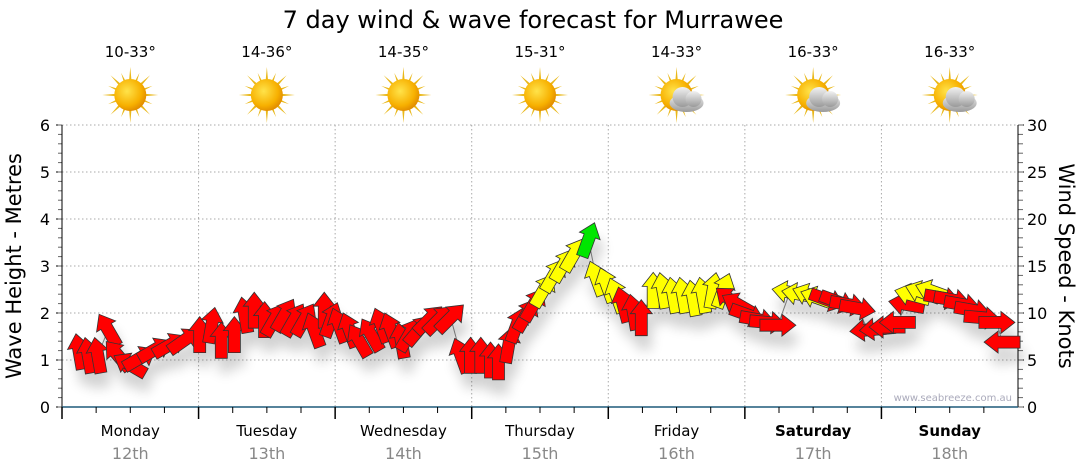 This screenshot has width=1080, height=475. Describe the element at coordinates (953, 398) in the screenshot. I see `watermark: www.seabreeze.com.au` at that location.